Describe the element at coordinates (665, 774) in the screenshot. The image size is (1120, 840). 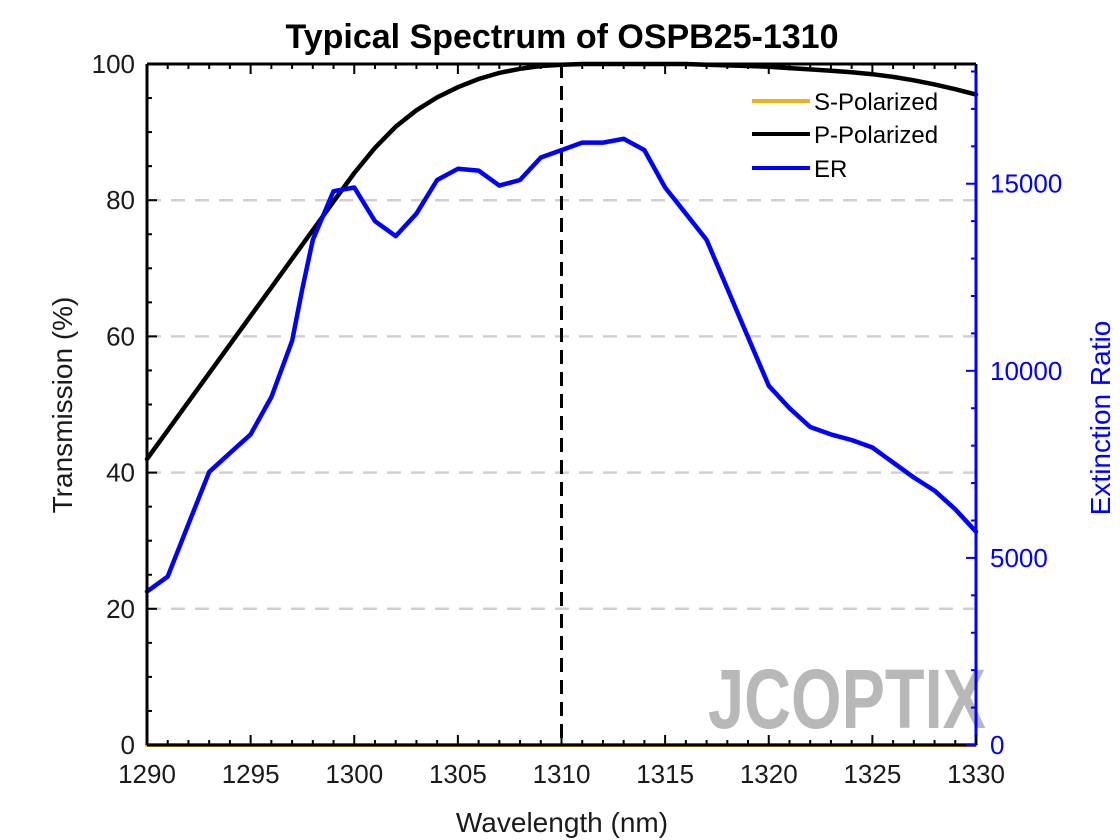
I see `x-tick-label-1315: 1315` at that location.